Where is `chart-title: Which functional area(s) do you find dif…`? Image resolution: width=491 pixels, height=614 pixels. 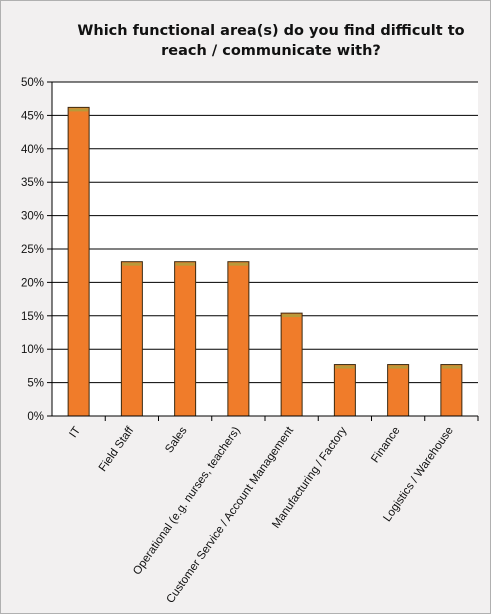
chart-title: Which functional area(s) do you find dif… is located at coordinates (271, 41).